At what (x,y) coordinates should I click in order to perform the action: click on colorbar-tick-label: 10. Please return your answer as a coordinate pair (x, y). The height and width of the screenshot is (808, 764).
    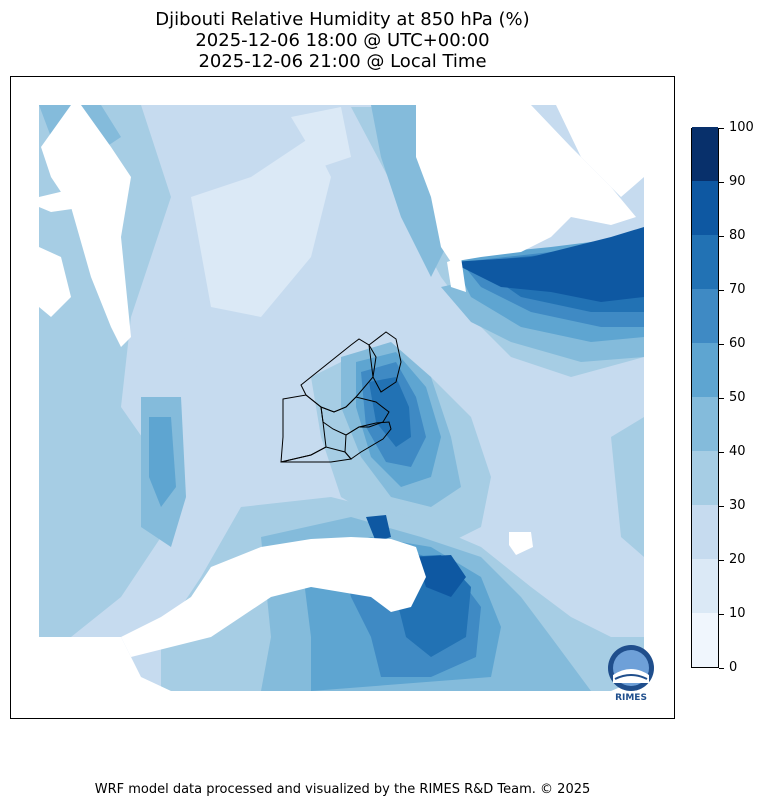
    Looking at the image, I should click on (737, 613).